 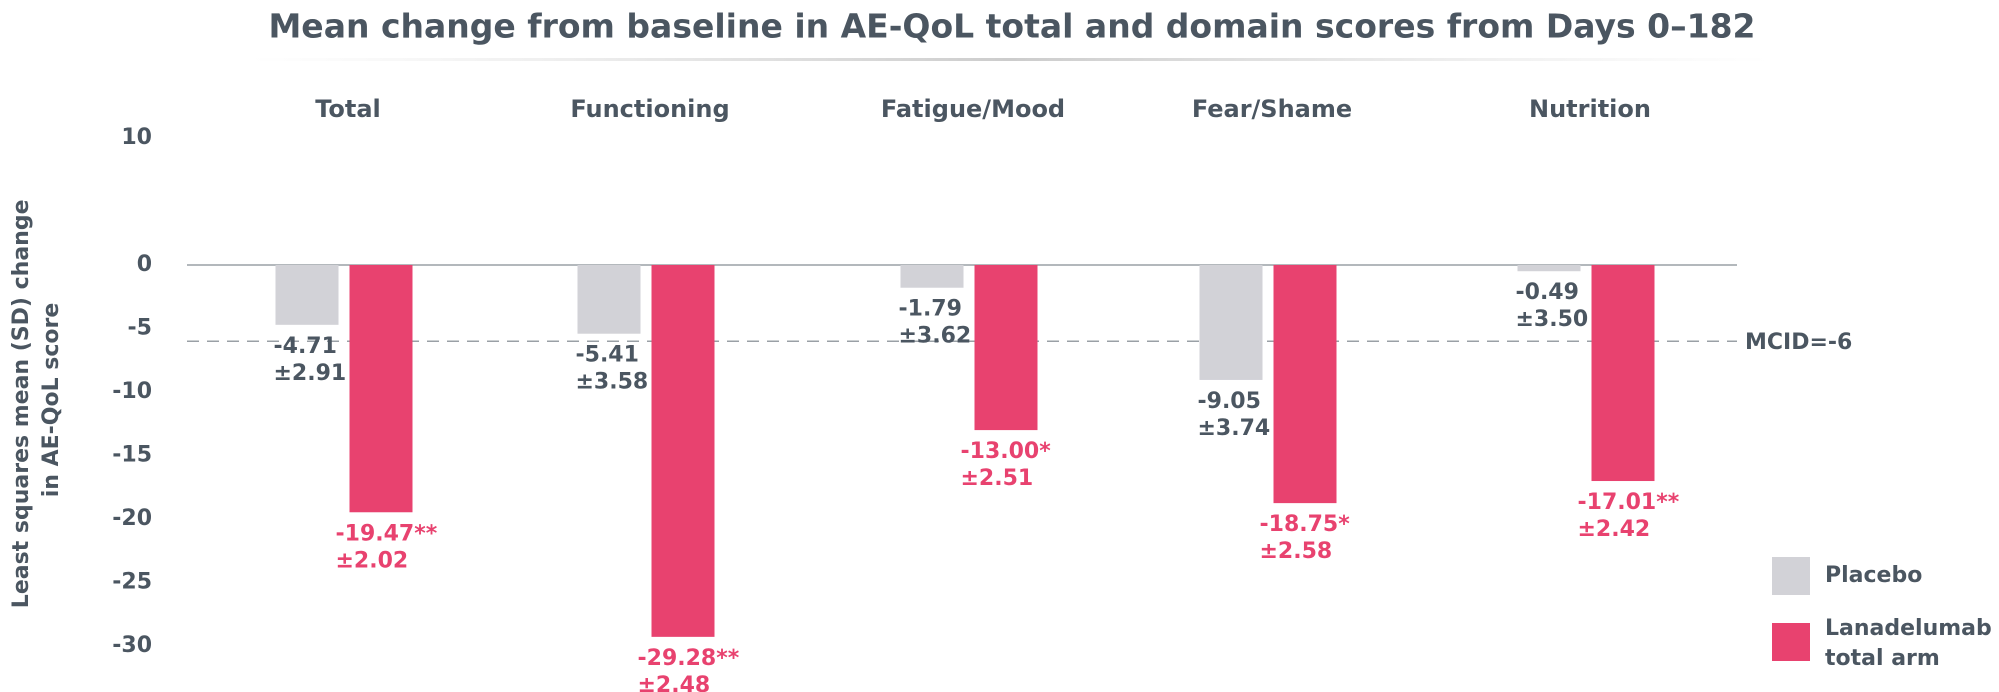 I want to click on value-label: -9.05, so click(x=1229, y=401).